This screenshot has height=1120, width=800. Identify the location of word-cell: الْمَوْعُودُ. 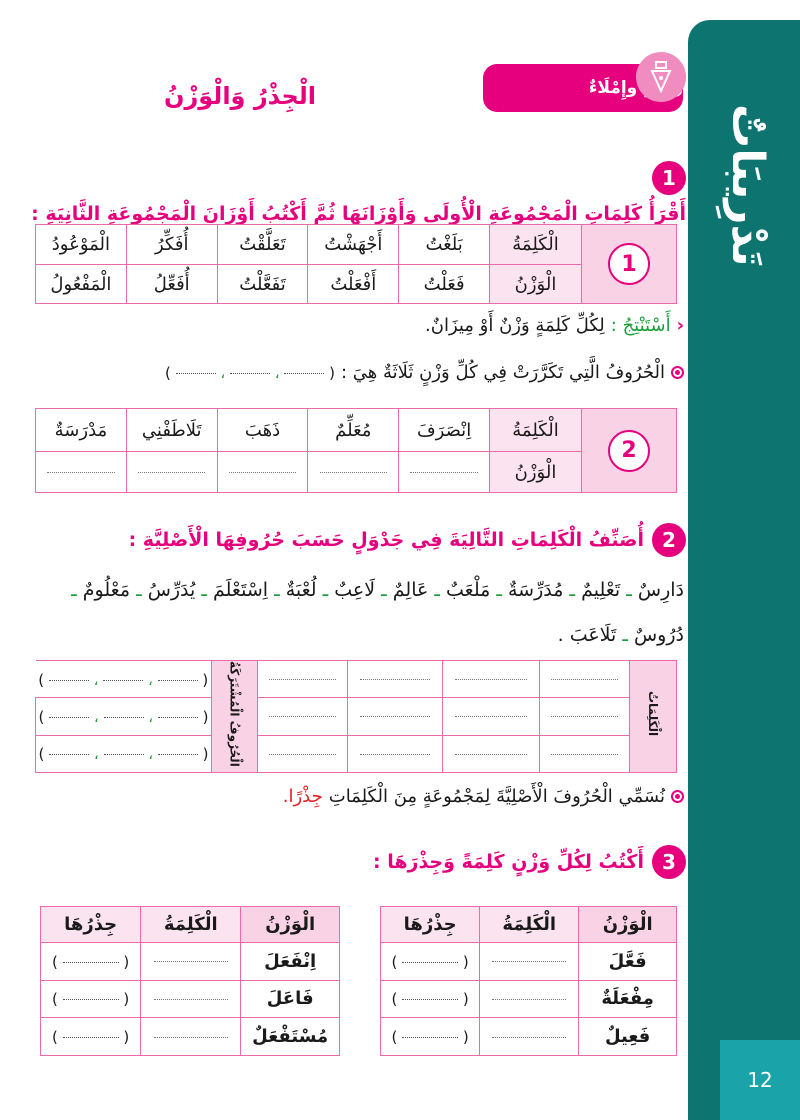
(81, 244).